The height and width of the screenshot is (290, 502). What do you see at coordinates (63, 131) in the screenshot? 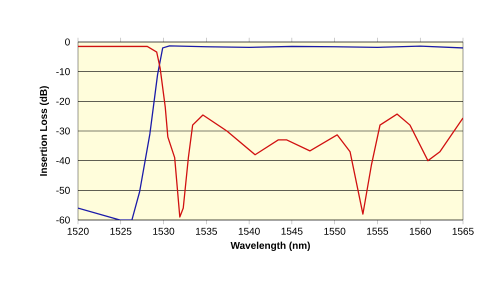
I see `y-tick-label: -30` at bounding box center [63, 131].